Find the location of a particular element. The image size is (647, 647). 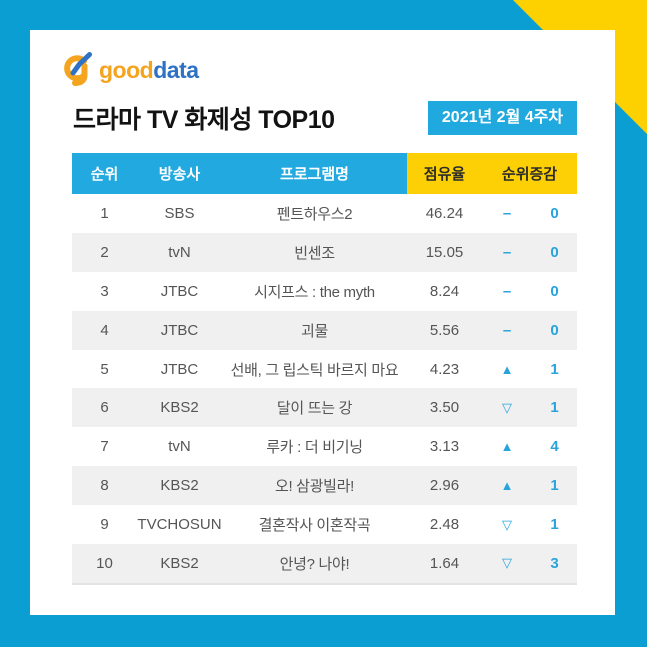

share-cell: 46.24 is located at coordinates (444, 213).